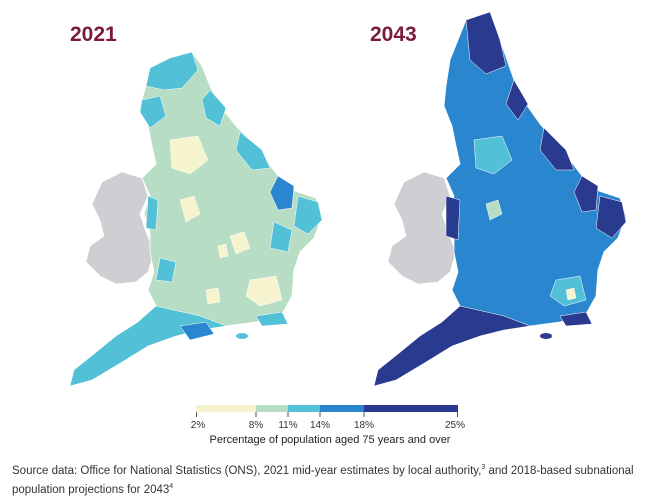 The width and height of the screenshot is (650, 498). I want to click on legend-color-bar, so click(327, 408).